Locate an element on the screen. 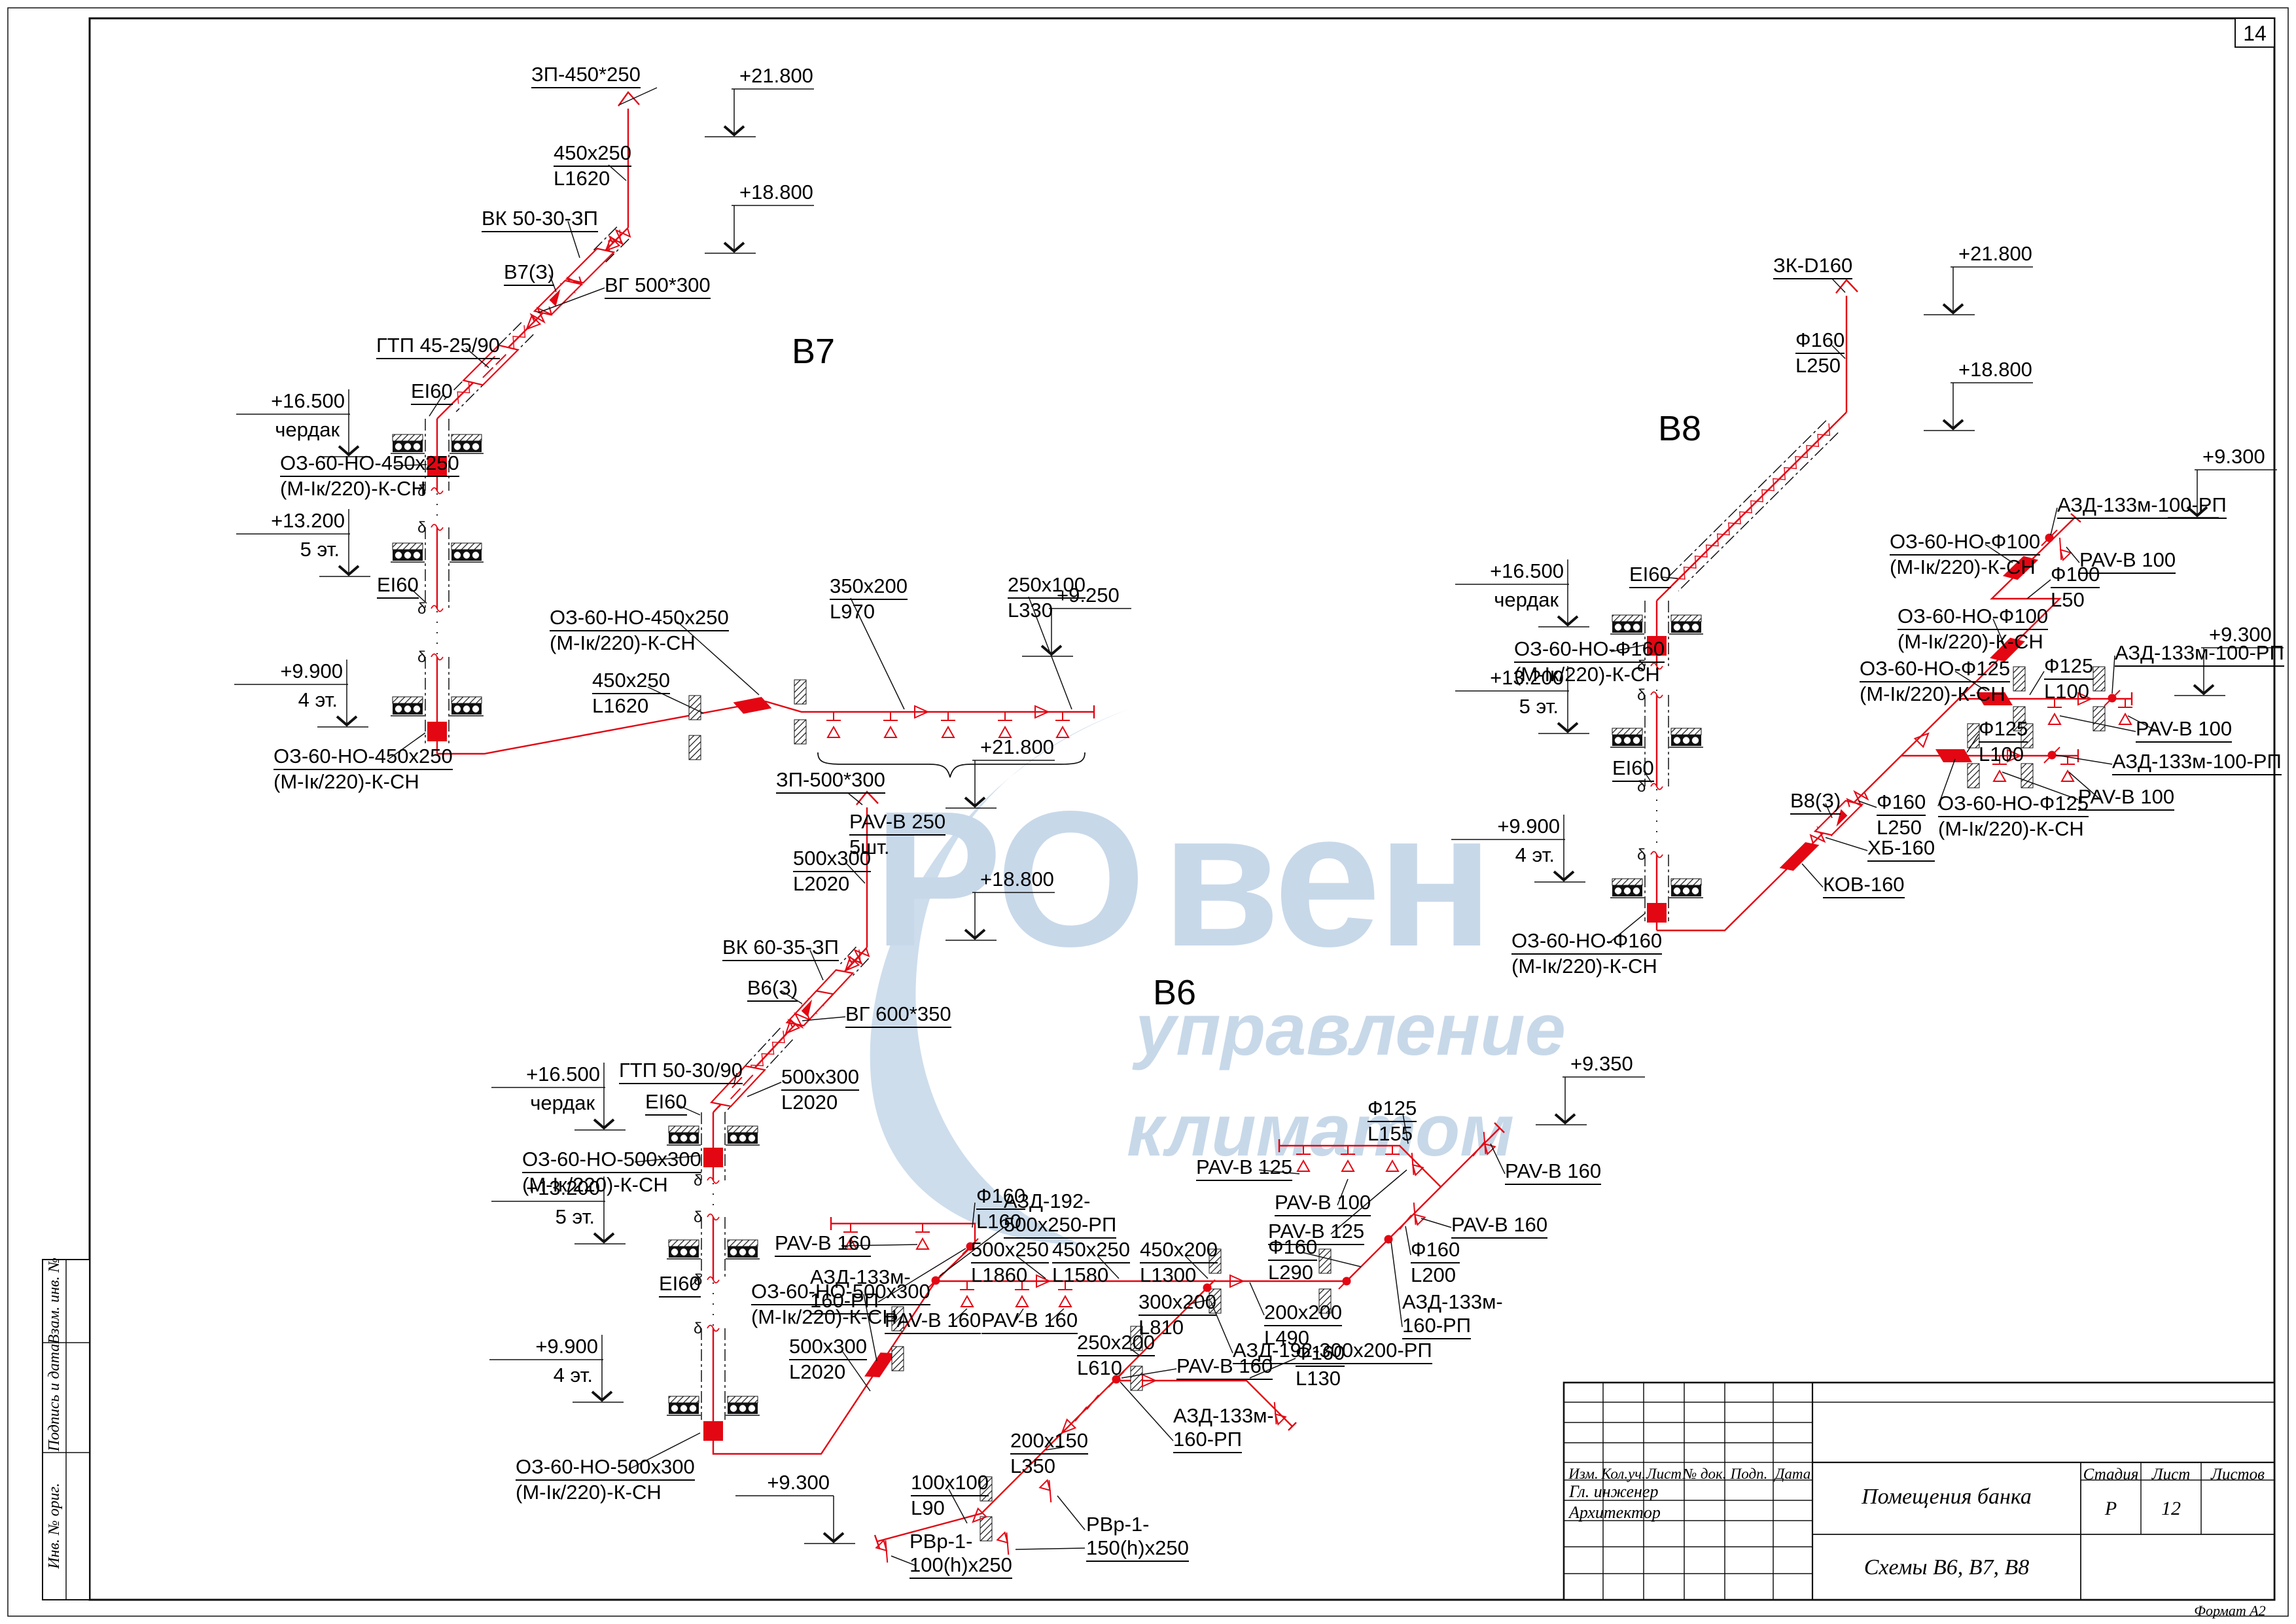 This screenshot has width=2296, height=1624. watermark-brand-left: РО is located at coordinates (1008, 879).